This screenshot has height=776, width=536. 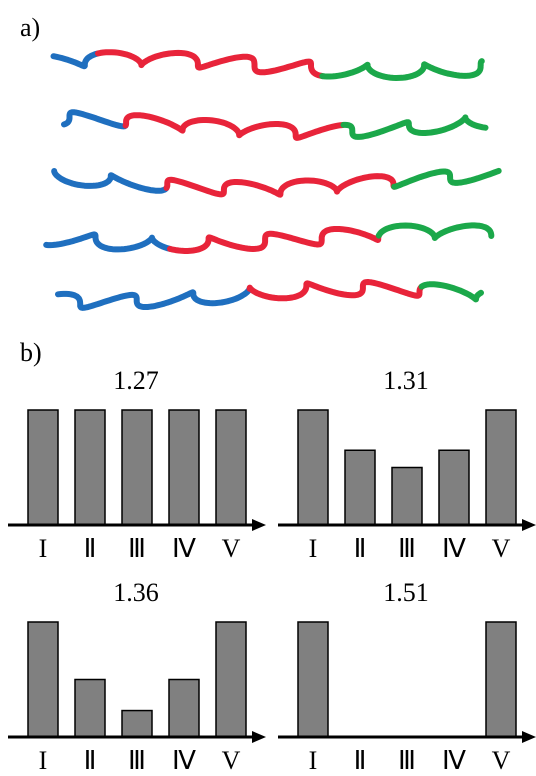 I want to click on chart-title: 1.31, so click(x=406, y=380).